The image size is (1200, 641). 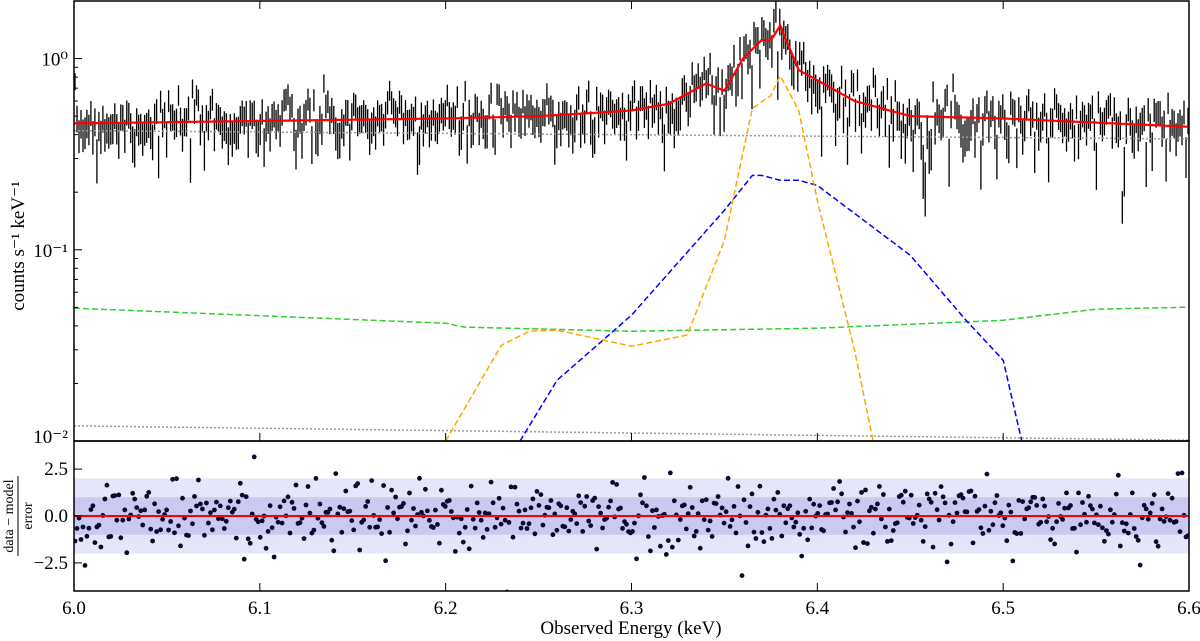 What do you see at coordinates (631, 134) in the screenshot?
I see `series-background-high` at bounding box center [631, 134].